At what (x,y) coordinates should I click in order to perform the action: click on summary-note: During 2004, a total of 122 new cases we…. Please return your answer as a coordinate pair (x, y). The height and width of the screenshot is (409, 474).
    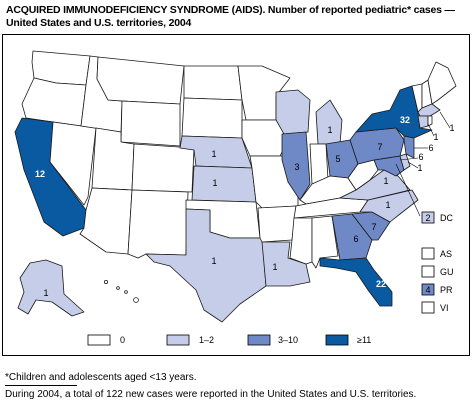
    Looking at the image, I should click on (211, 394).